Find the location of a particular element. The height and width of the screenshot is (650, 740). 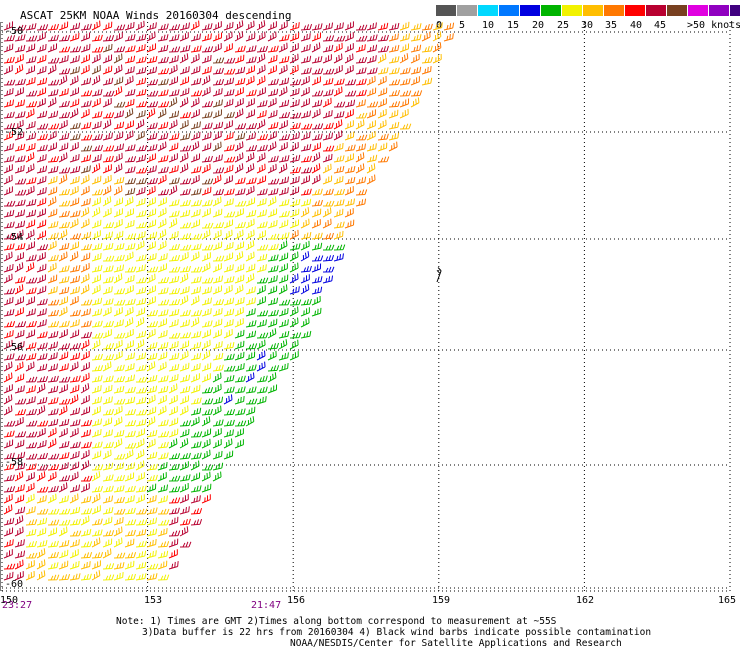

lon-label: 165 is located at coordinates (727, 600).